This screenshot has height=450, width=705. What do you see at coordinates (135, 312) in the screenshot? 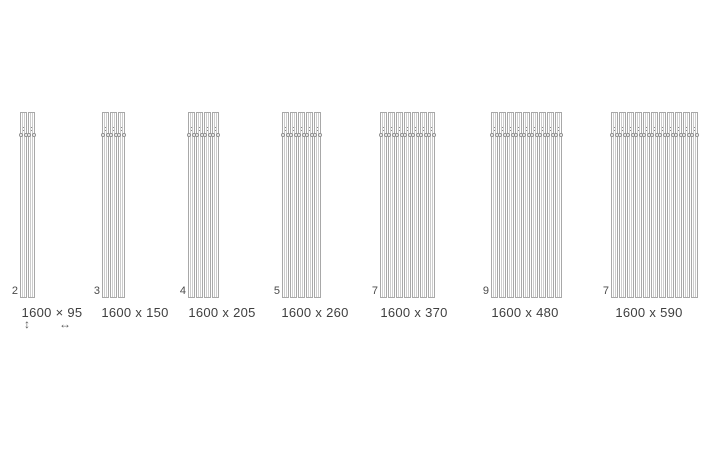
I see `size-label: 1600 x 150` at bounding box center [135, 312].